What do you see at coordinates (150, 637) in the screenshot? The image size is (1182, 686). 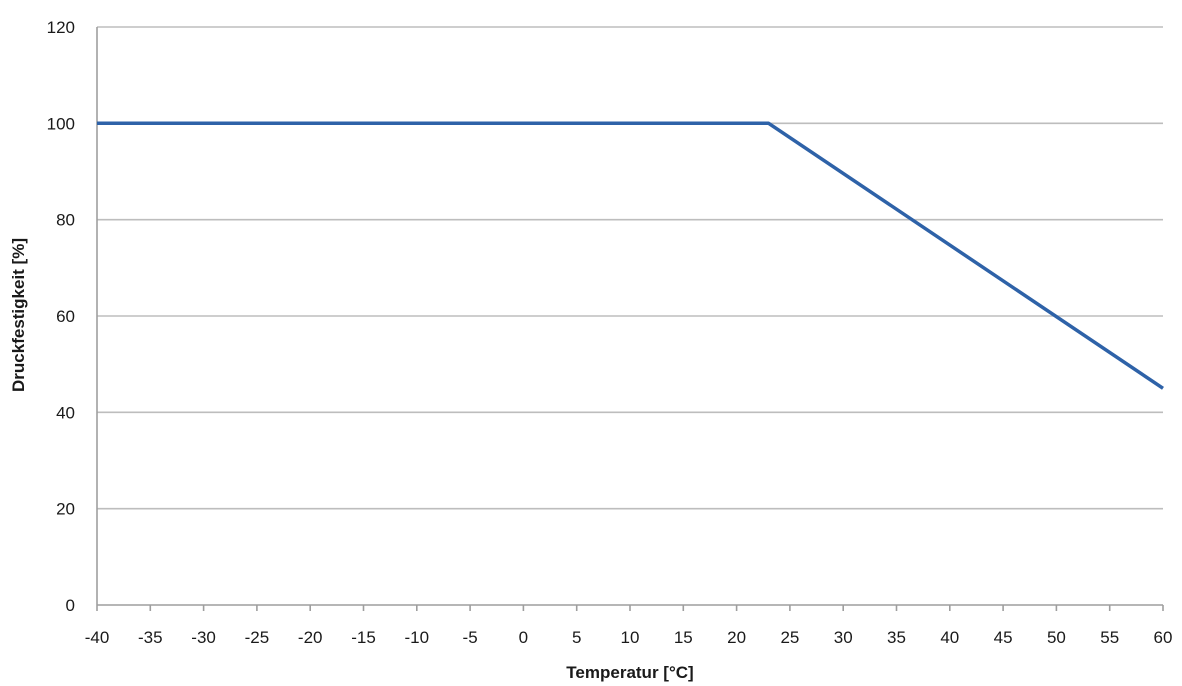 I see `x-tick-label: -35` at bounding box center [150, 637].